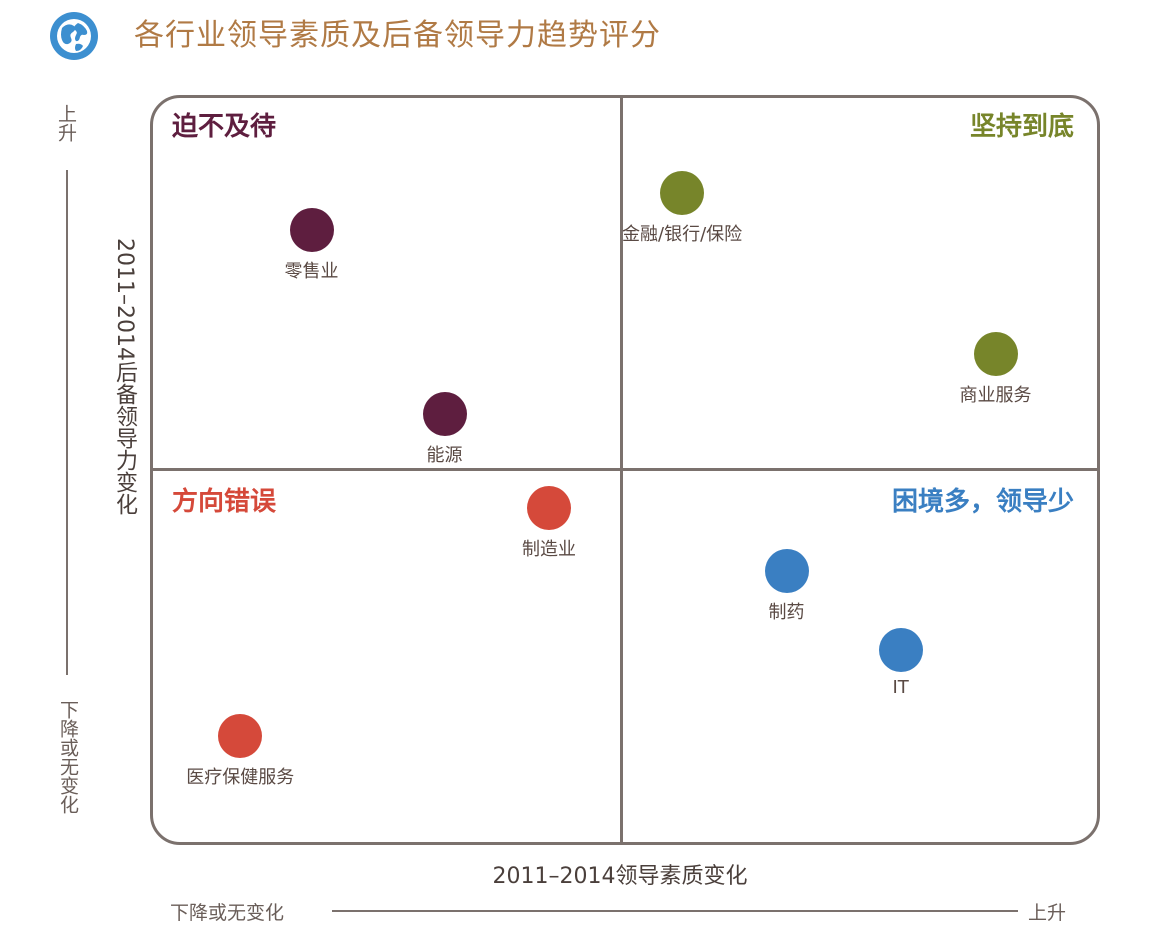 The width and height of the screenshot is (1160, 934). I want to click on y-high-label: 上升, so click(66, 123).